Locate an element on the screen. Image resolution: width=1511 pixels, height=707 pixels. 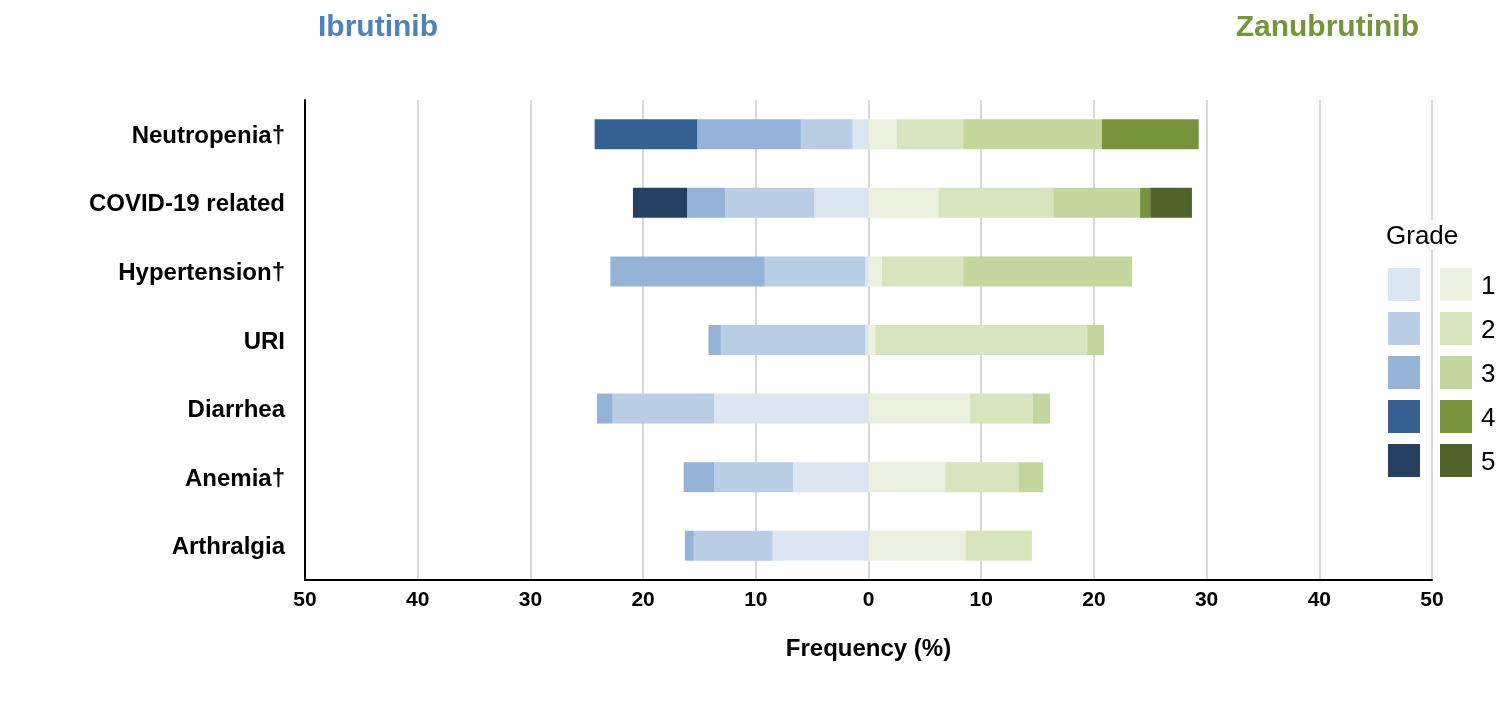
text: Zanubrutinib is located at coordinates (1327, 25).